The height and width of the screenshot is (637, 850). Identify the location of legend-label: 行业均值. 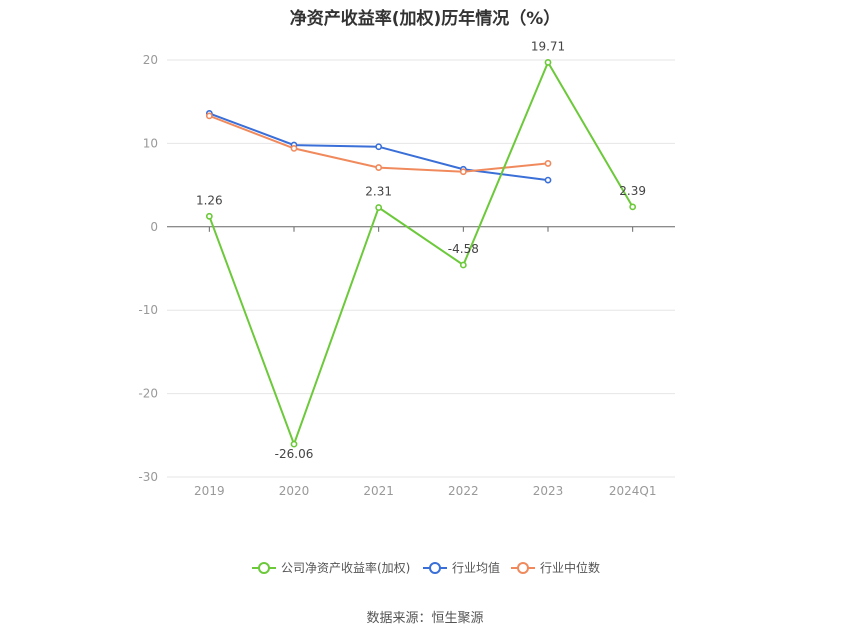
(476, 567).